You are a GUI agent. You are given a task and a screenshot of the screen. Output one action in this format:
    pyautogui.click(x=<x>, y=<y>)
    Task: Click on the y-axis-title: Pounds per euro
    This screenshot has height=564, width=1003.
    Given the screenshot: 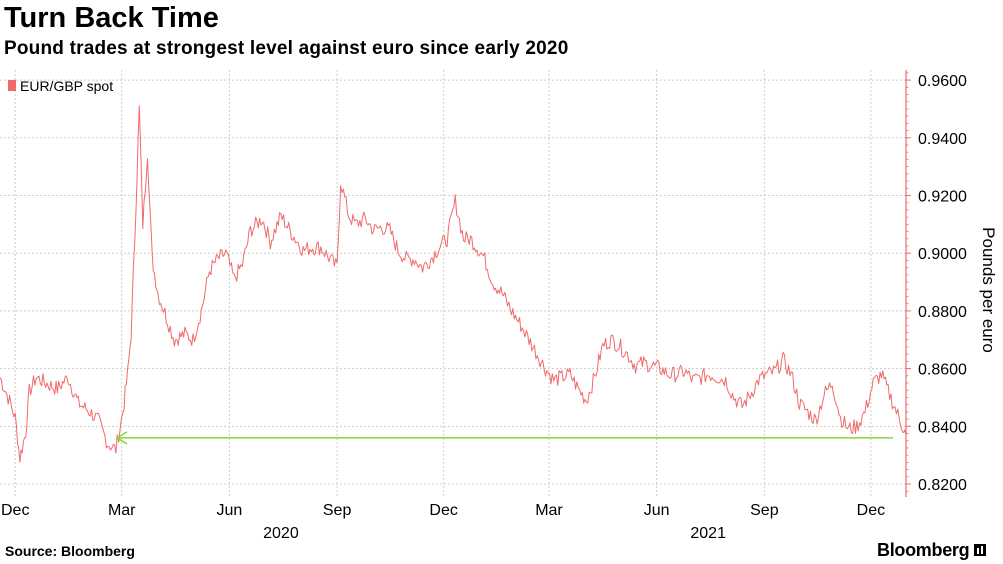 What is the action you would take?
    pyautogui.click(x=988, y=290)
    